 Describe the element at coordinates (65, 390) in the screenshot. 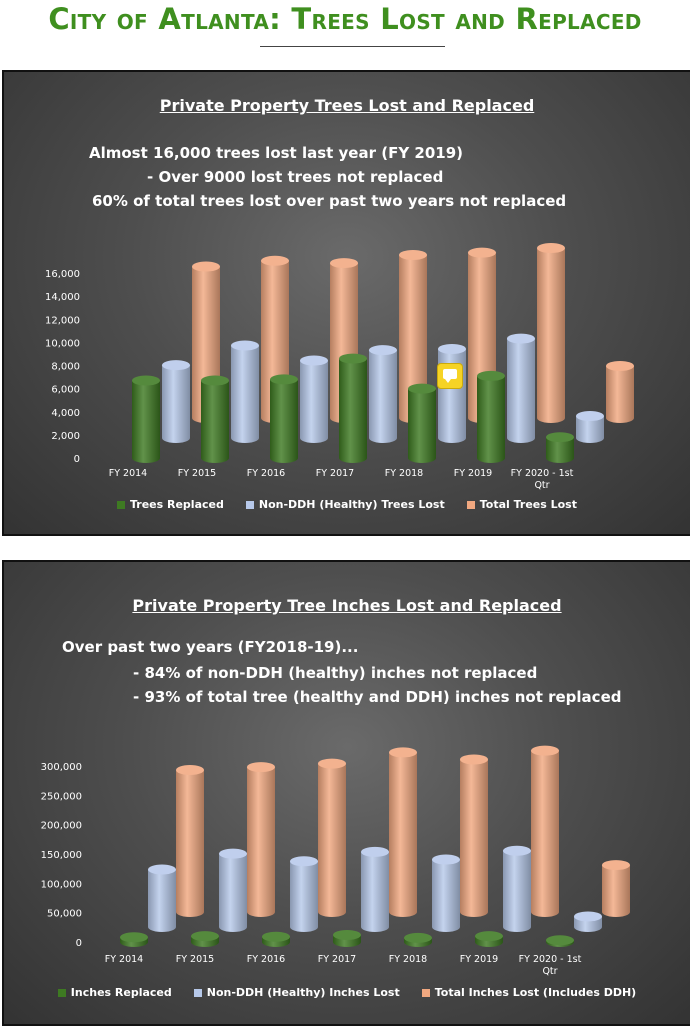

I see `y-tick-label: 6,000` at that location.